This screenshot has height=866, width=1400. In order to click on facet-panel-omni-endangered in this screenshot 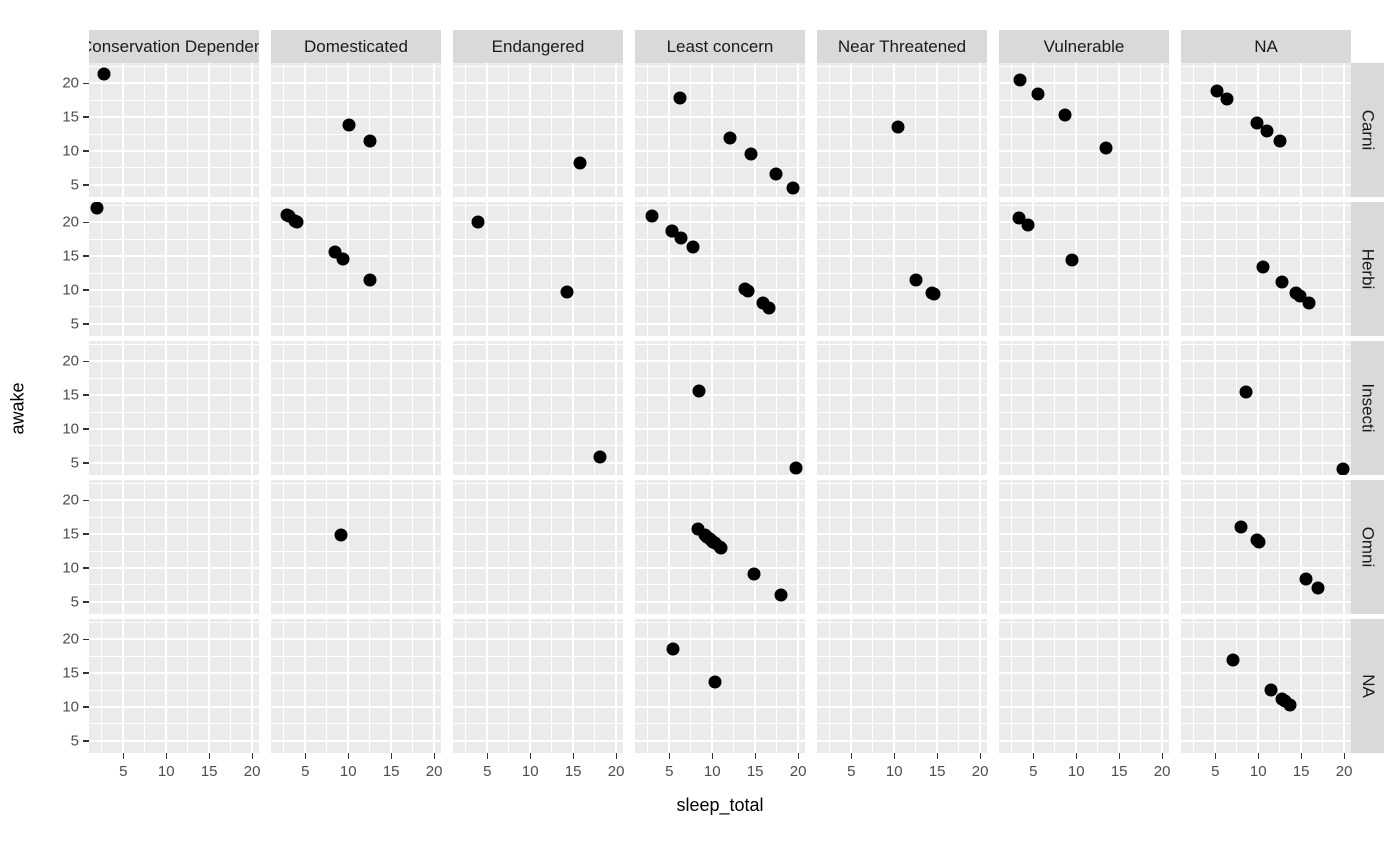, I will do `click(538, 547)`.